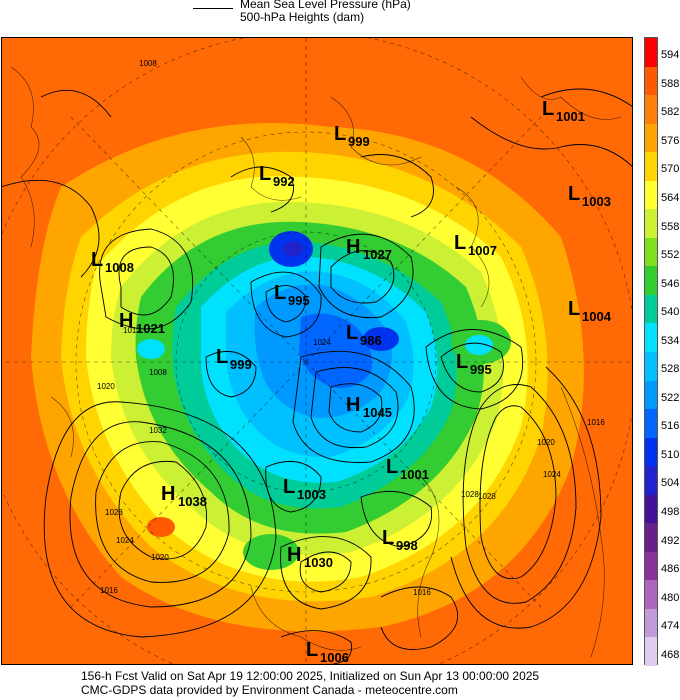 This screenshot has height=700, width=680. Describe the element at coordinates (151, 349) in the screenshot. I see `height-498-core-west` at that location.